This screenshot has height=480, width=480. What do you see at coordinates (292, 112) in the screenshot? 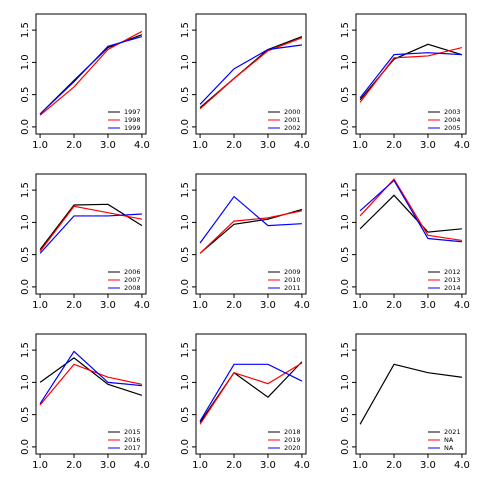
I see `legend-label: 2000` at bounding box center [292, 112].